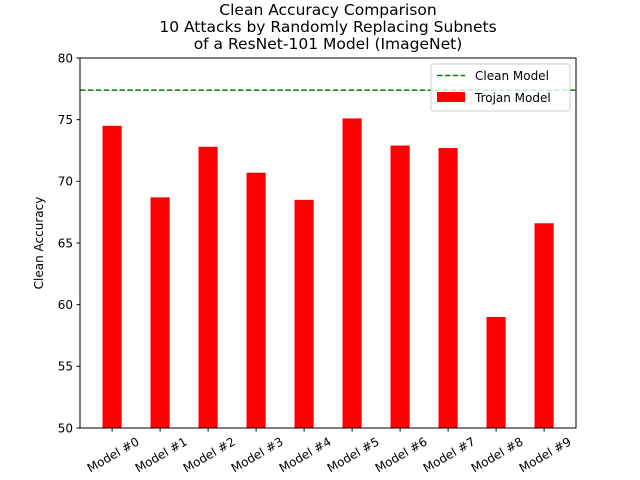  What do you see at coordinates (209, 454) in the screenshot?
I see `x-tick-label-2: Model #2` at bounding box center [209, 454].